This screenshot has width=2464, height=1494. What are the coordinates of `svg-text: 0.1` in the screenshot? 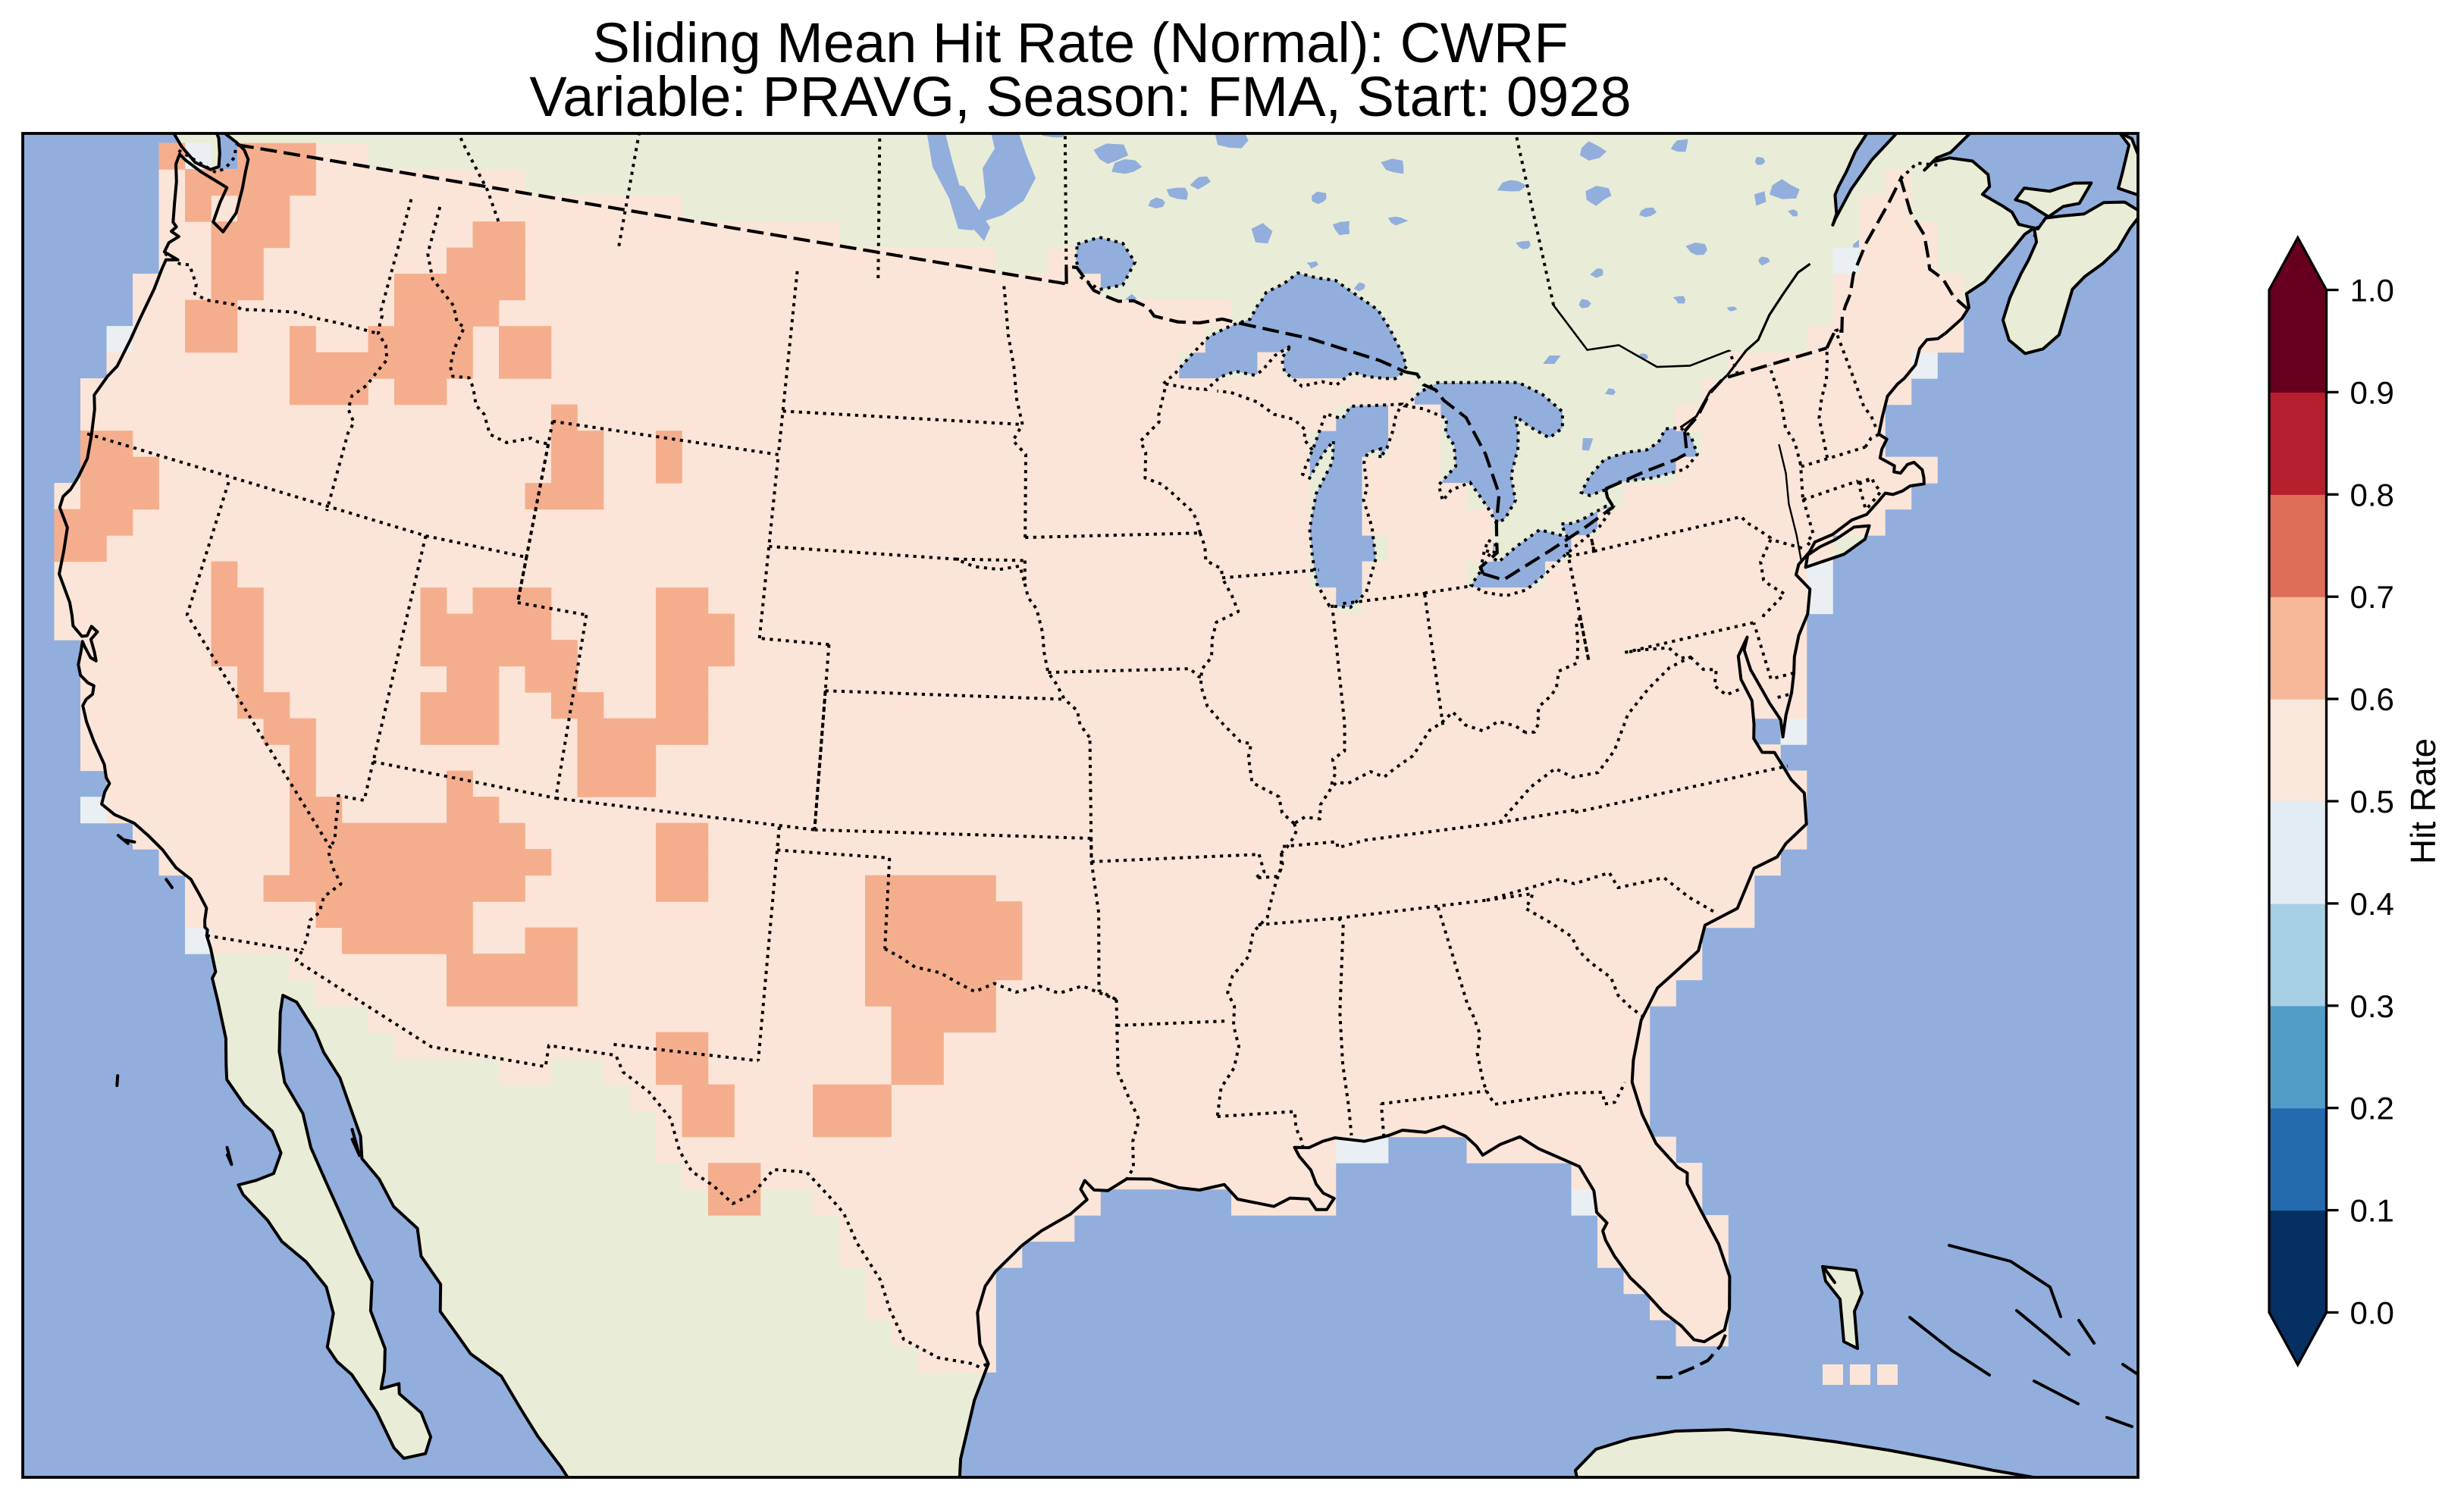 It's located at (2372, 1211).